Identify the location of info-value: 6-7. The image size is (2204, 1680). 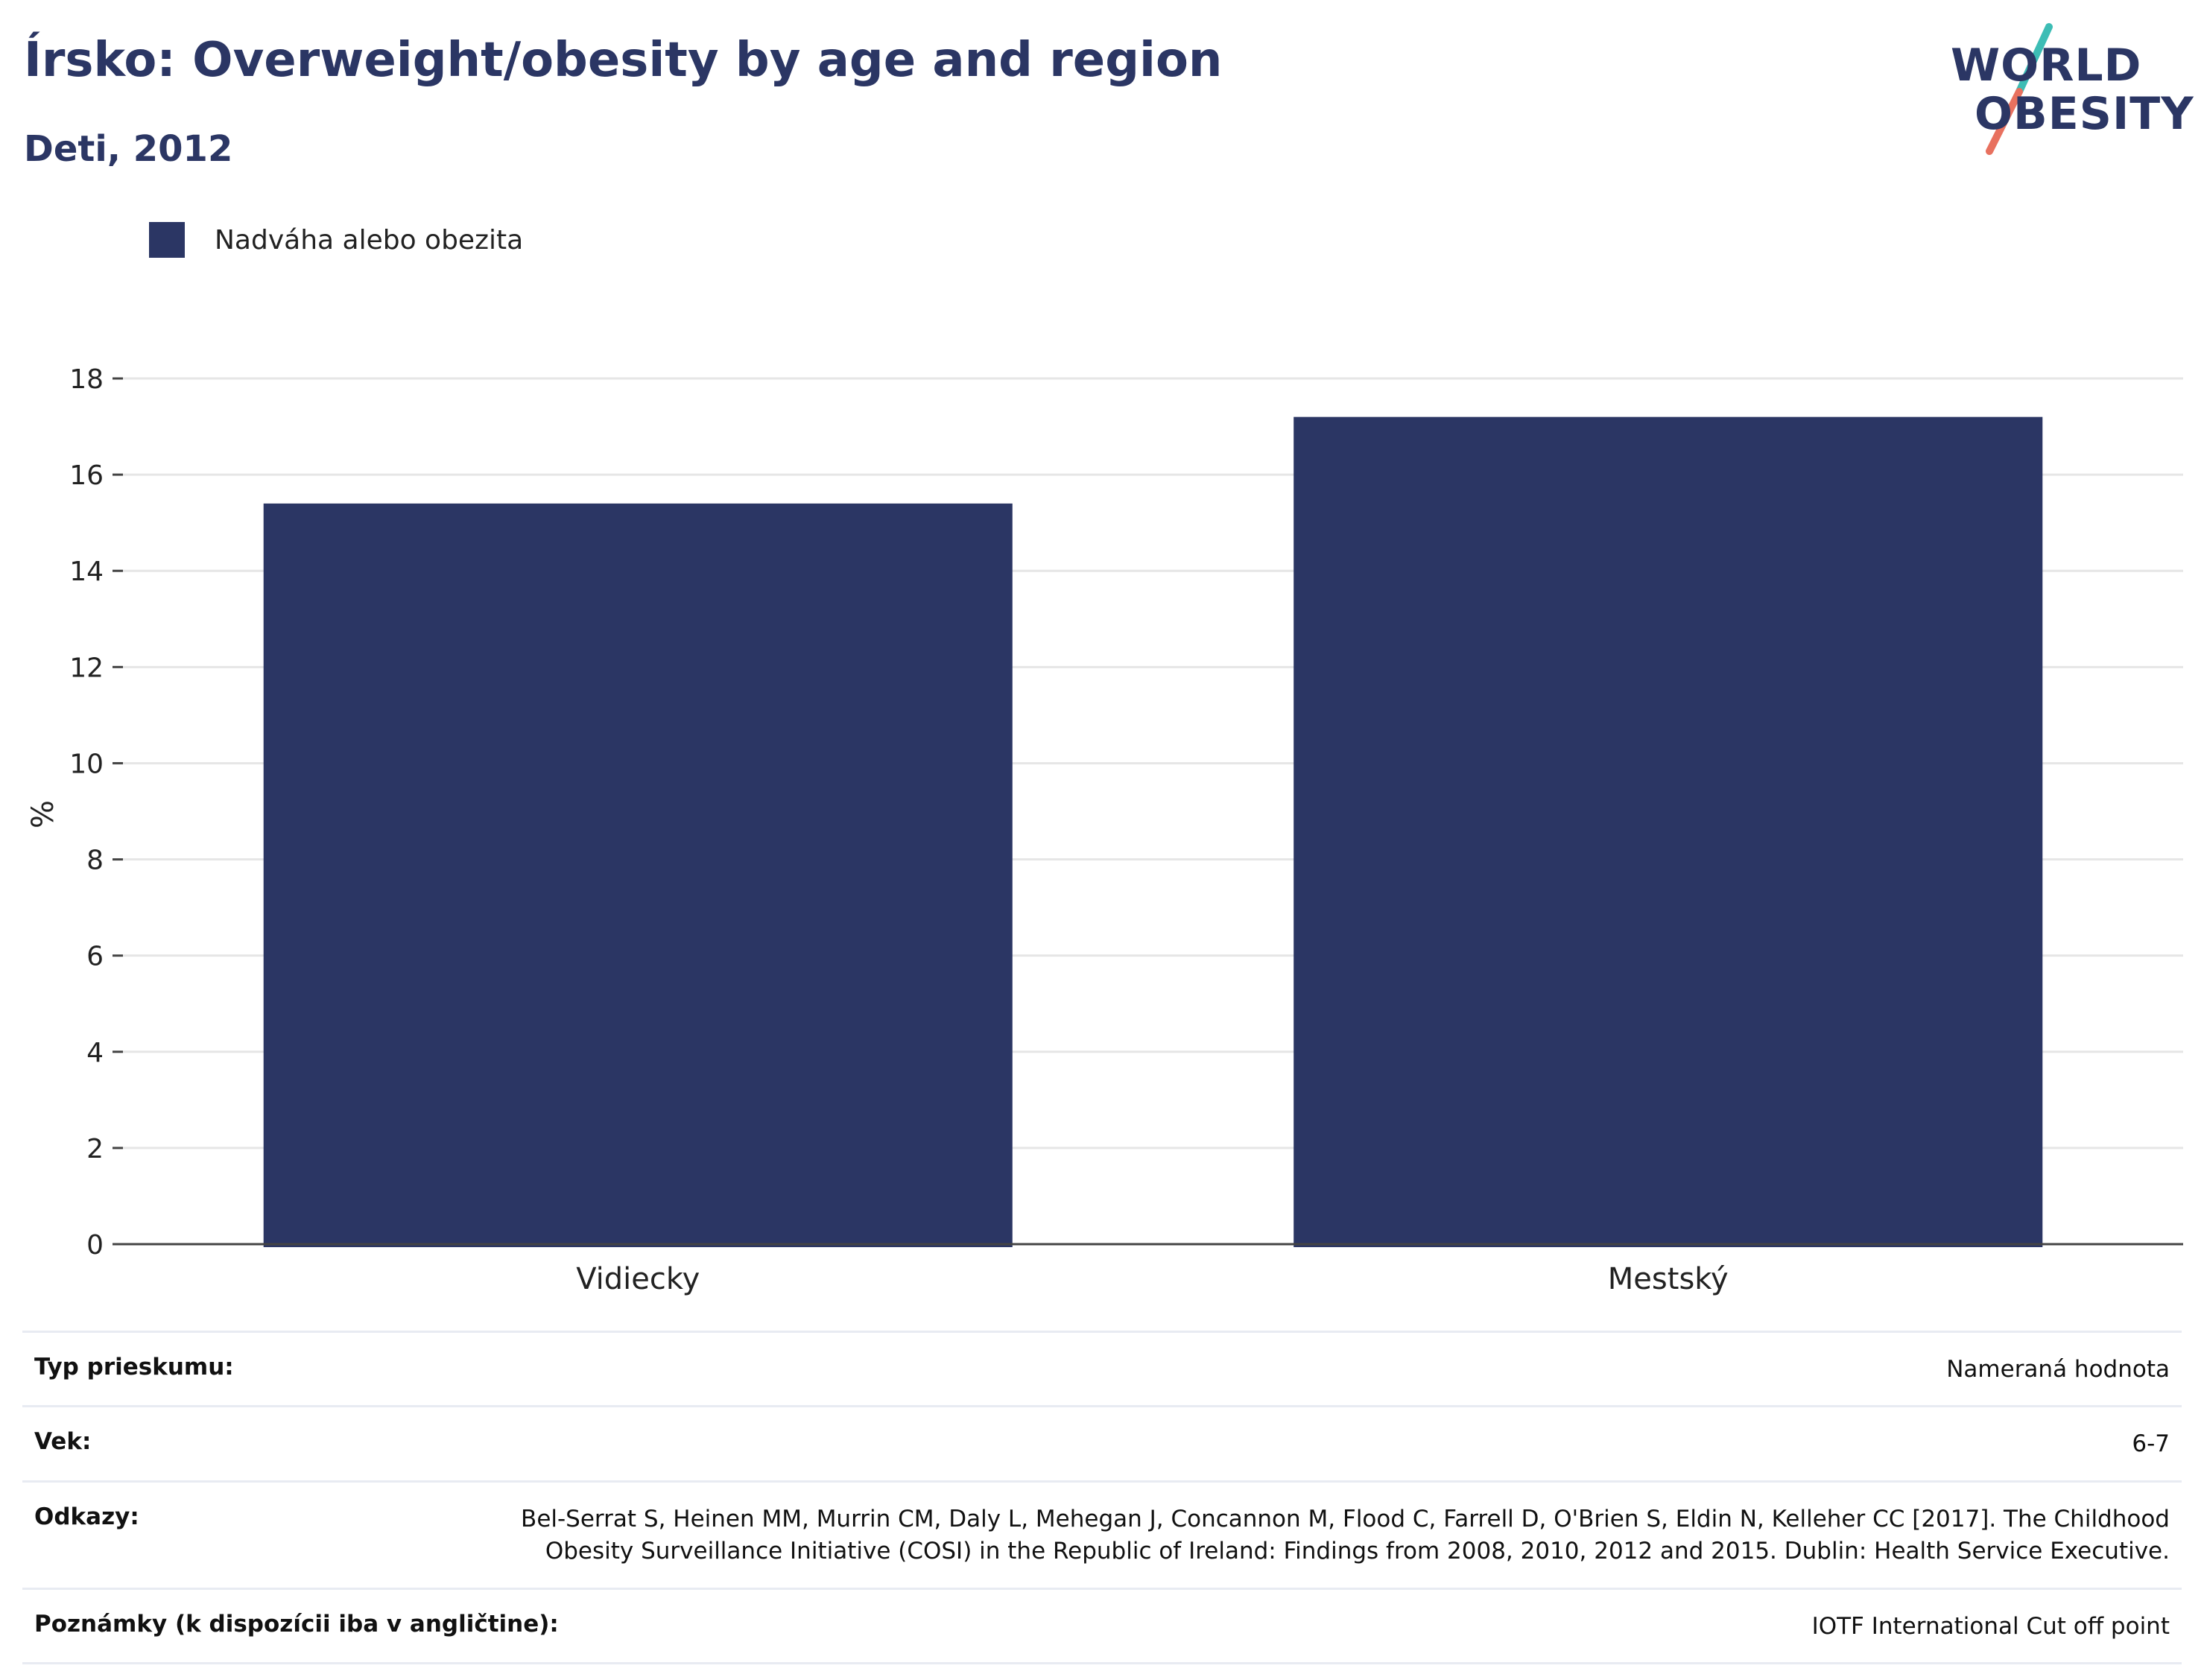
(2151, 1444).